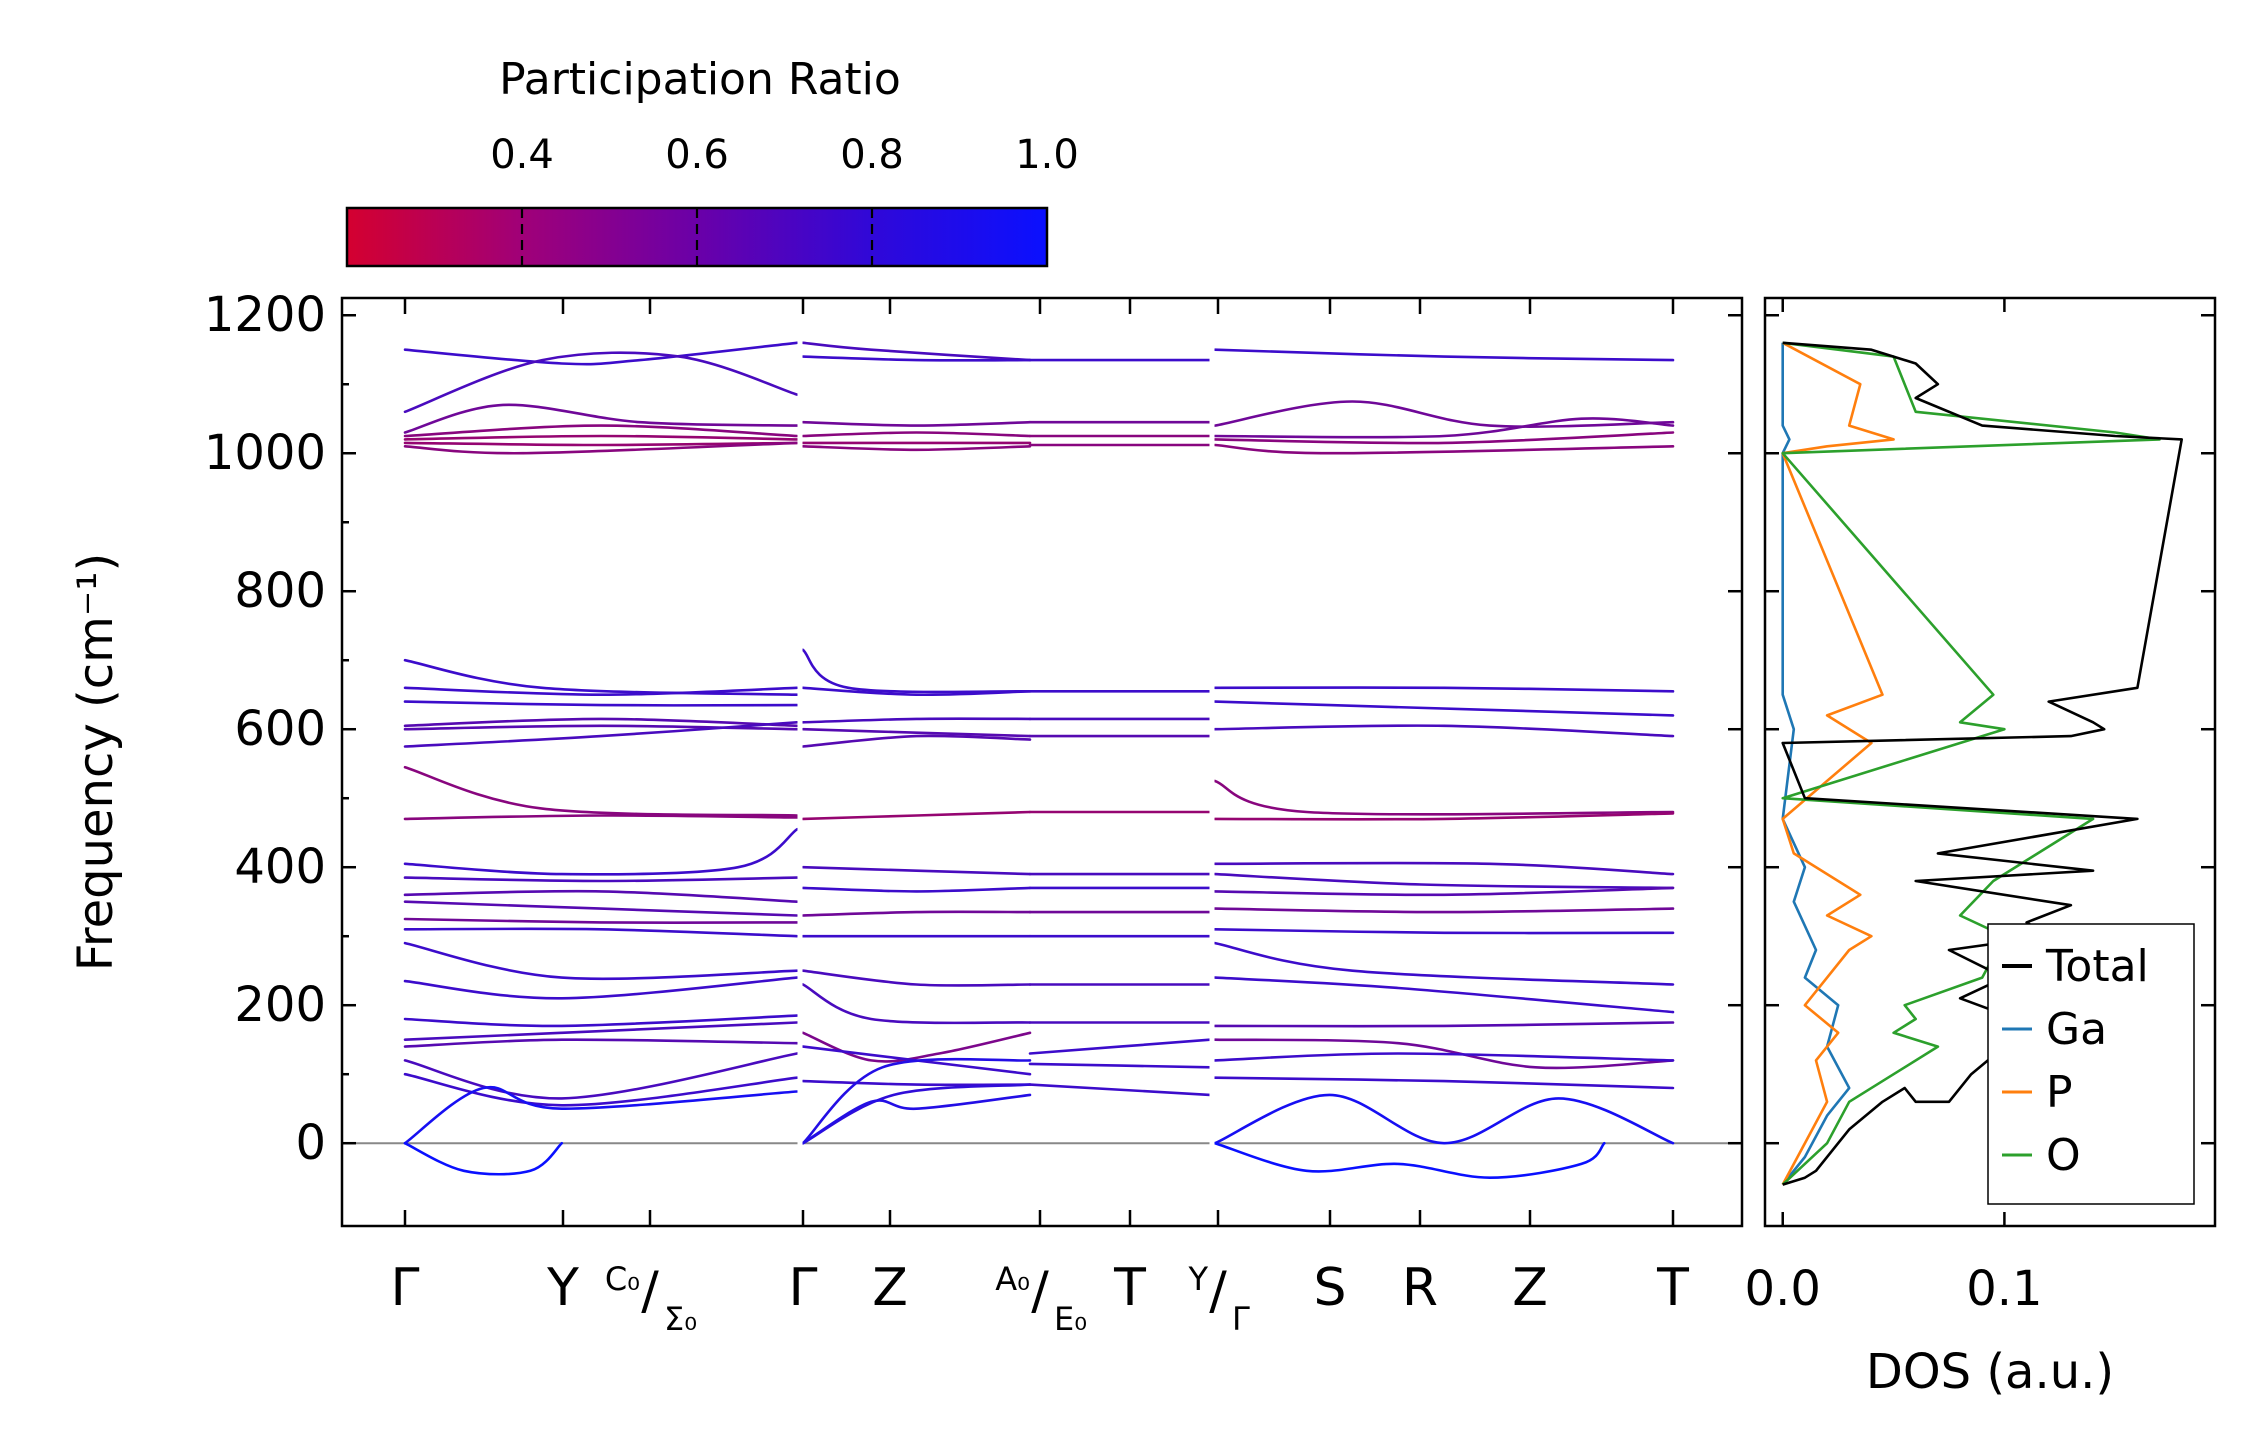 The image size is (2259, 1455). What do you see at coordinates (700, 79) in the screenshot?
I see `colorbar-label: Participation Ratio` at bounding box center [700, 79].